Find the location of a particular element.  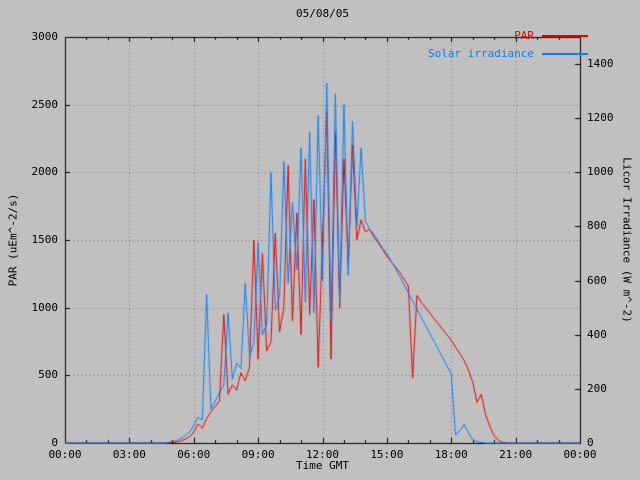

legend-solar-label: Solar irradiance is located at coordinates (481, 53).